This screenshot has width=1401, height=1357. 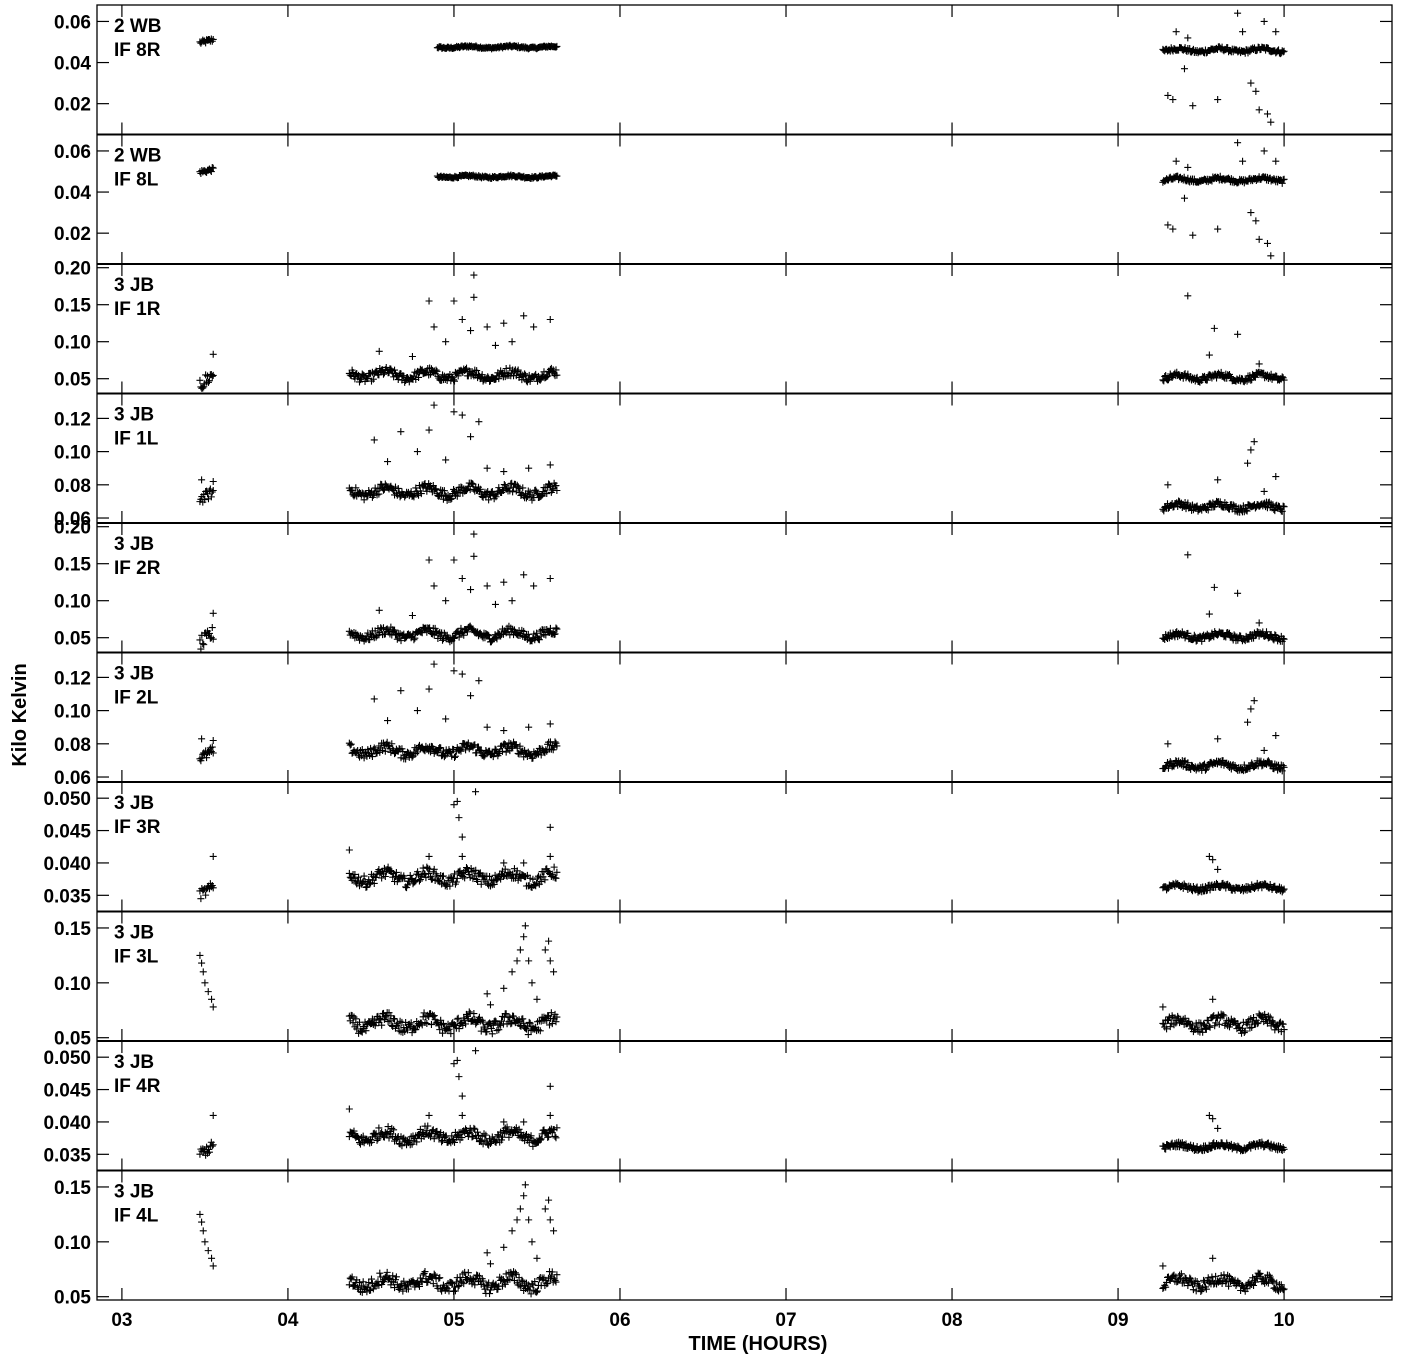 What do you see at coordinates (72, 64) in the screenshot?
I see `y-tick-label: 0.04` at bounding box center [72, 64].